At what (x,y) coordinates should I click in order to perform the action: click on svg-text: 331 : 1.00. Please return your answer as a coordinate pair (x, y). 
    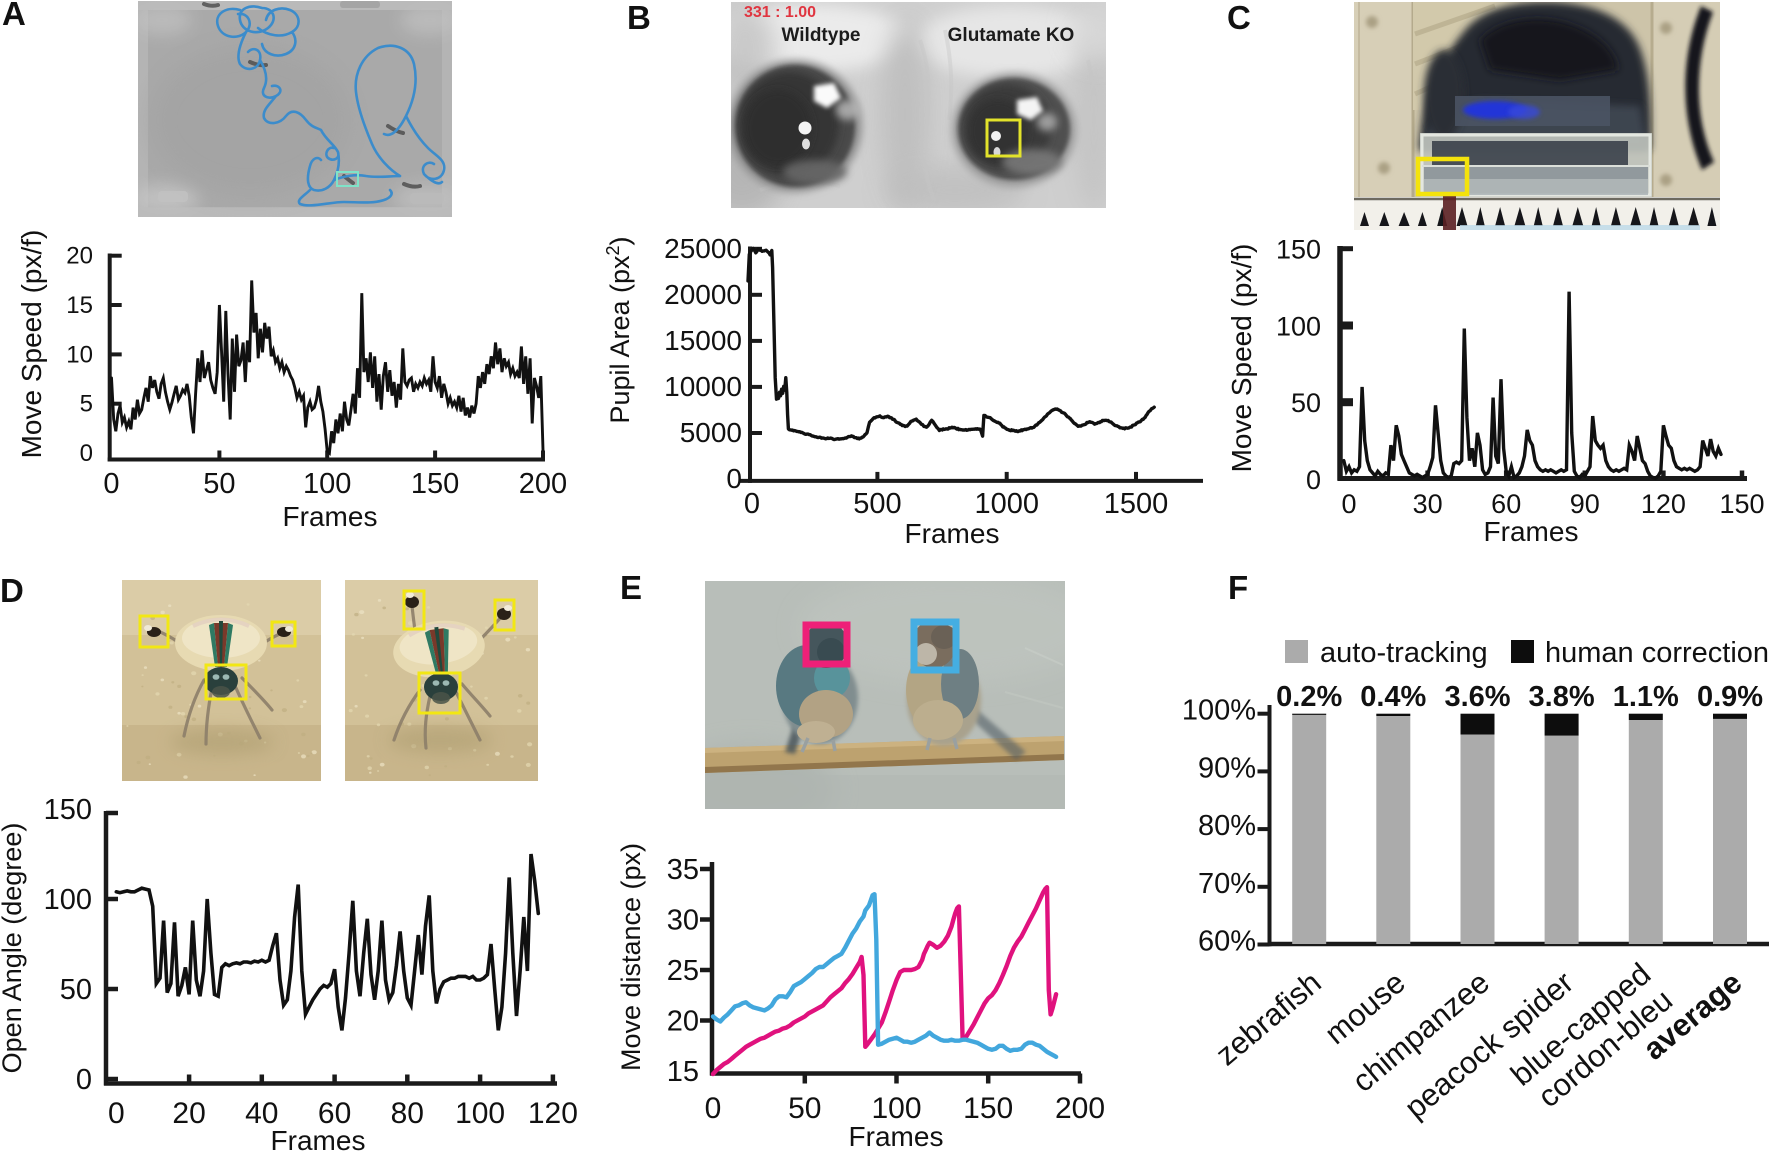
    Looking at the image, I should click on (780, 12).